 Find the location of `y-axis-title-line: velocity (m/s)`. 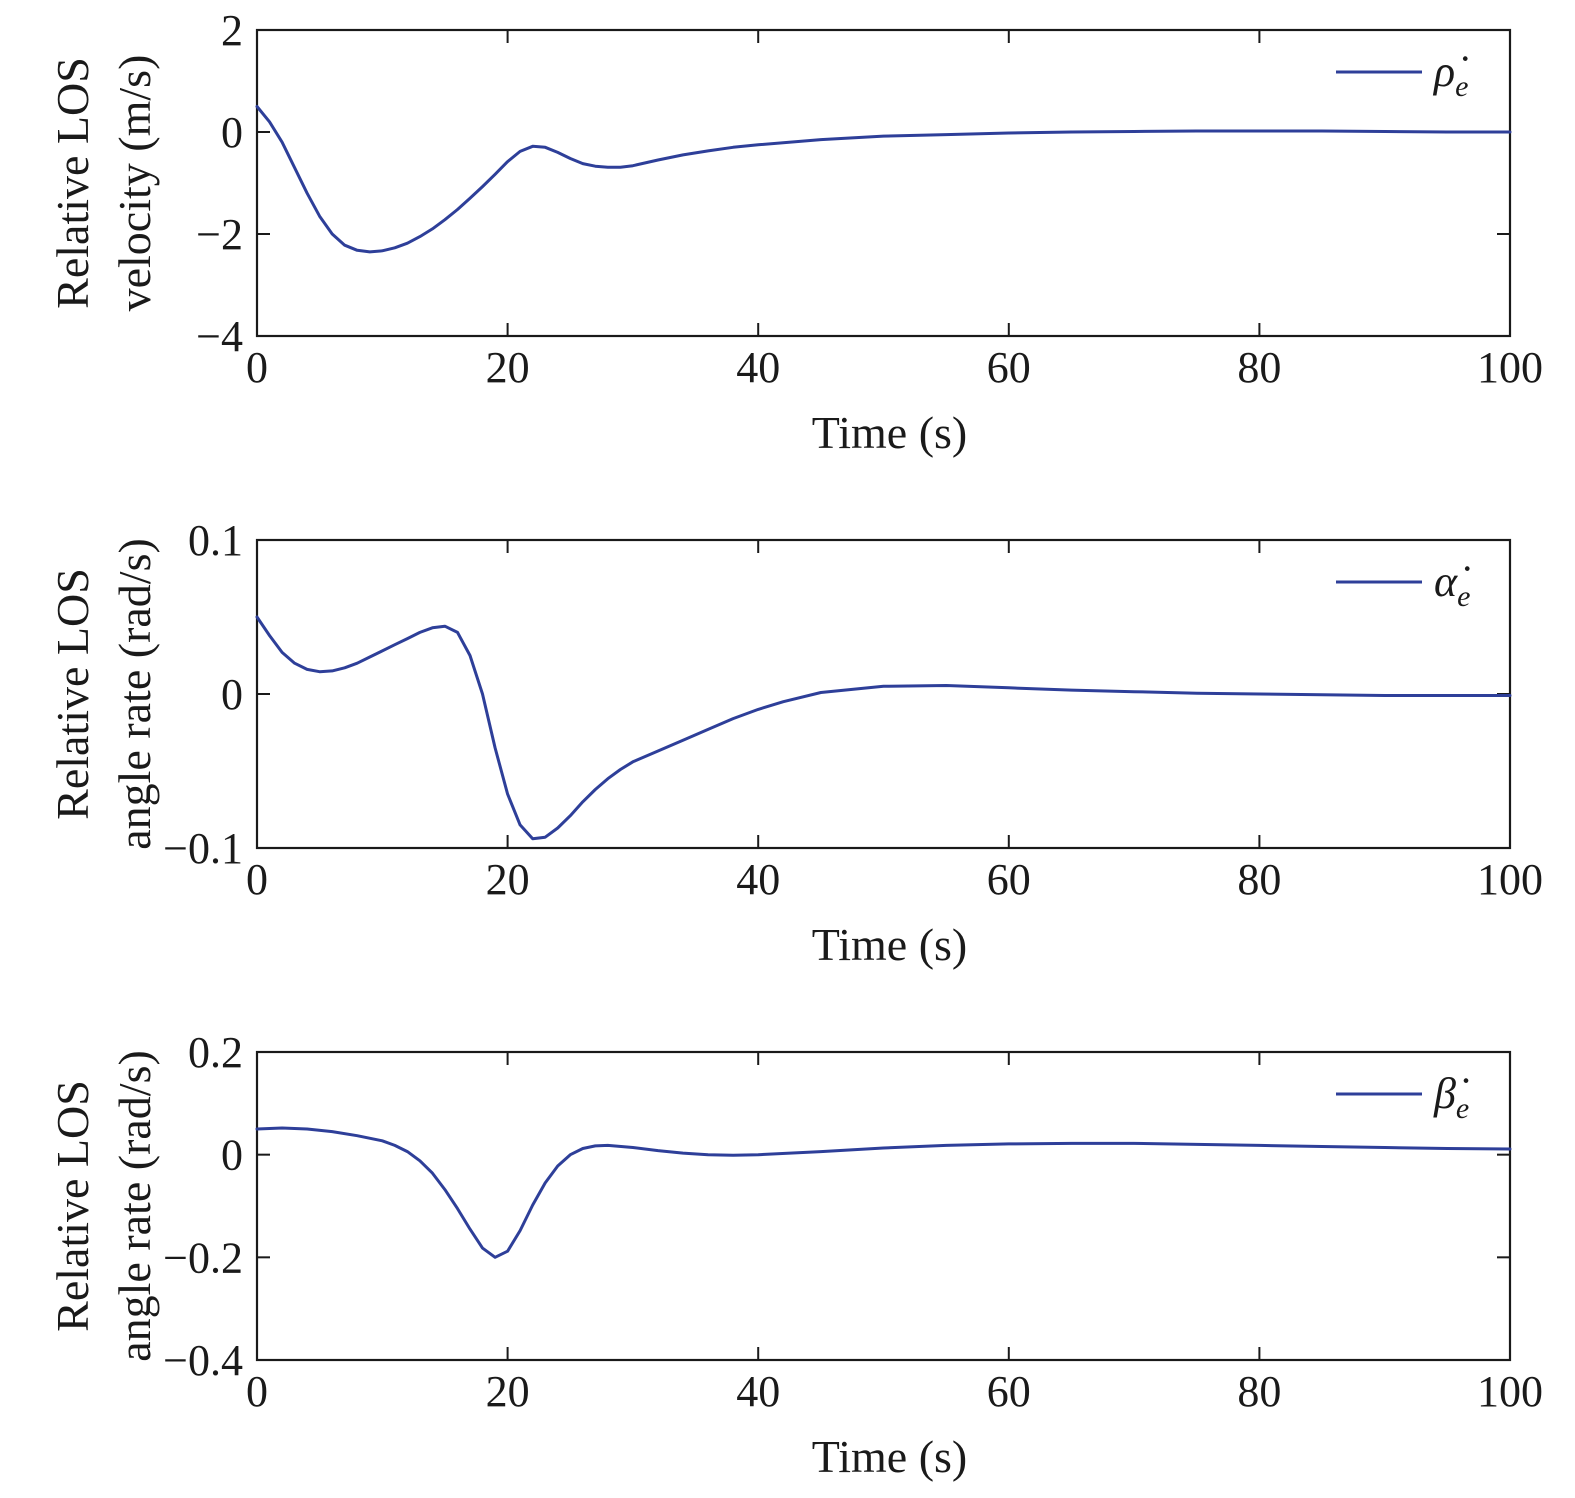

y-axis-title-line: velocity (m/s) is located at coordinates (134, 183).